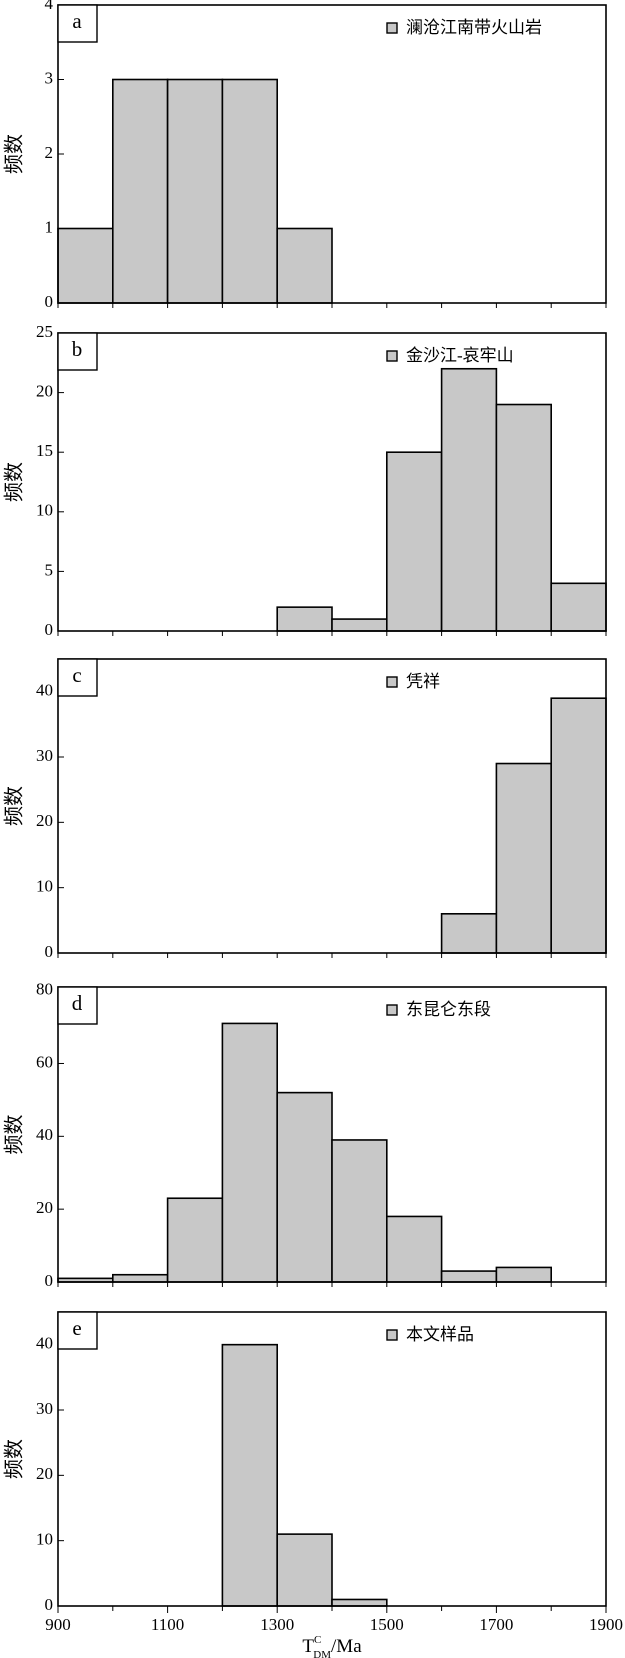 This screenshot has height=1658, width=625. I want to click on y-tick-label: 2, so click(49, 152).